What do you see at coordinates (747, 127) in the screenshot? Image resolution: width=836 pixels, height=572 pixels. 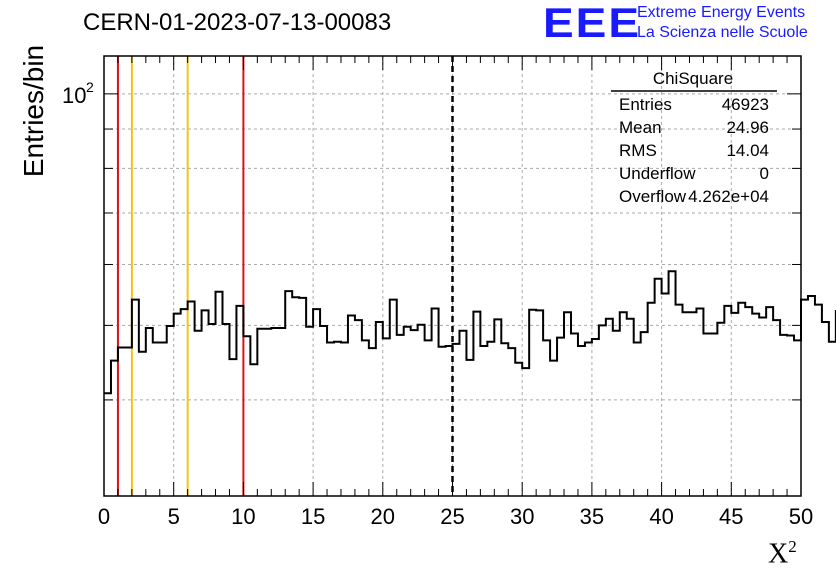 I see `stats-value-mean: 24.96` at bounding box center [747, 127].